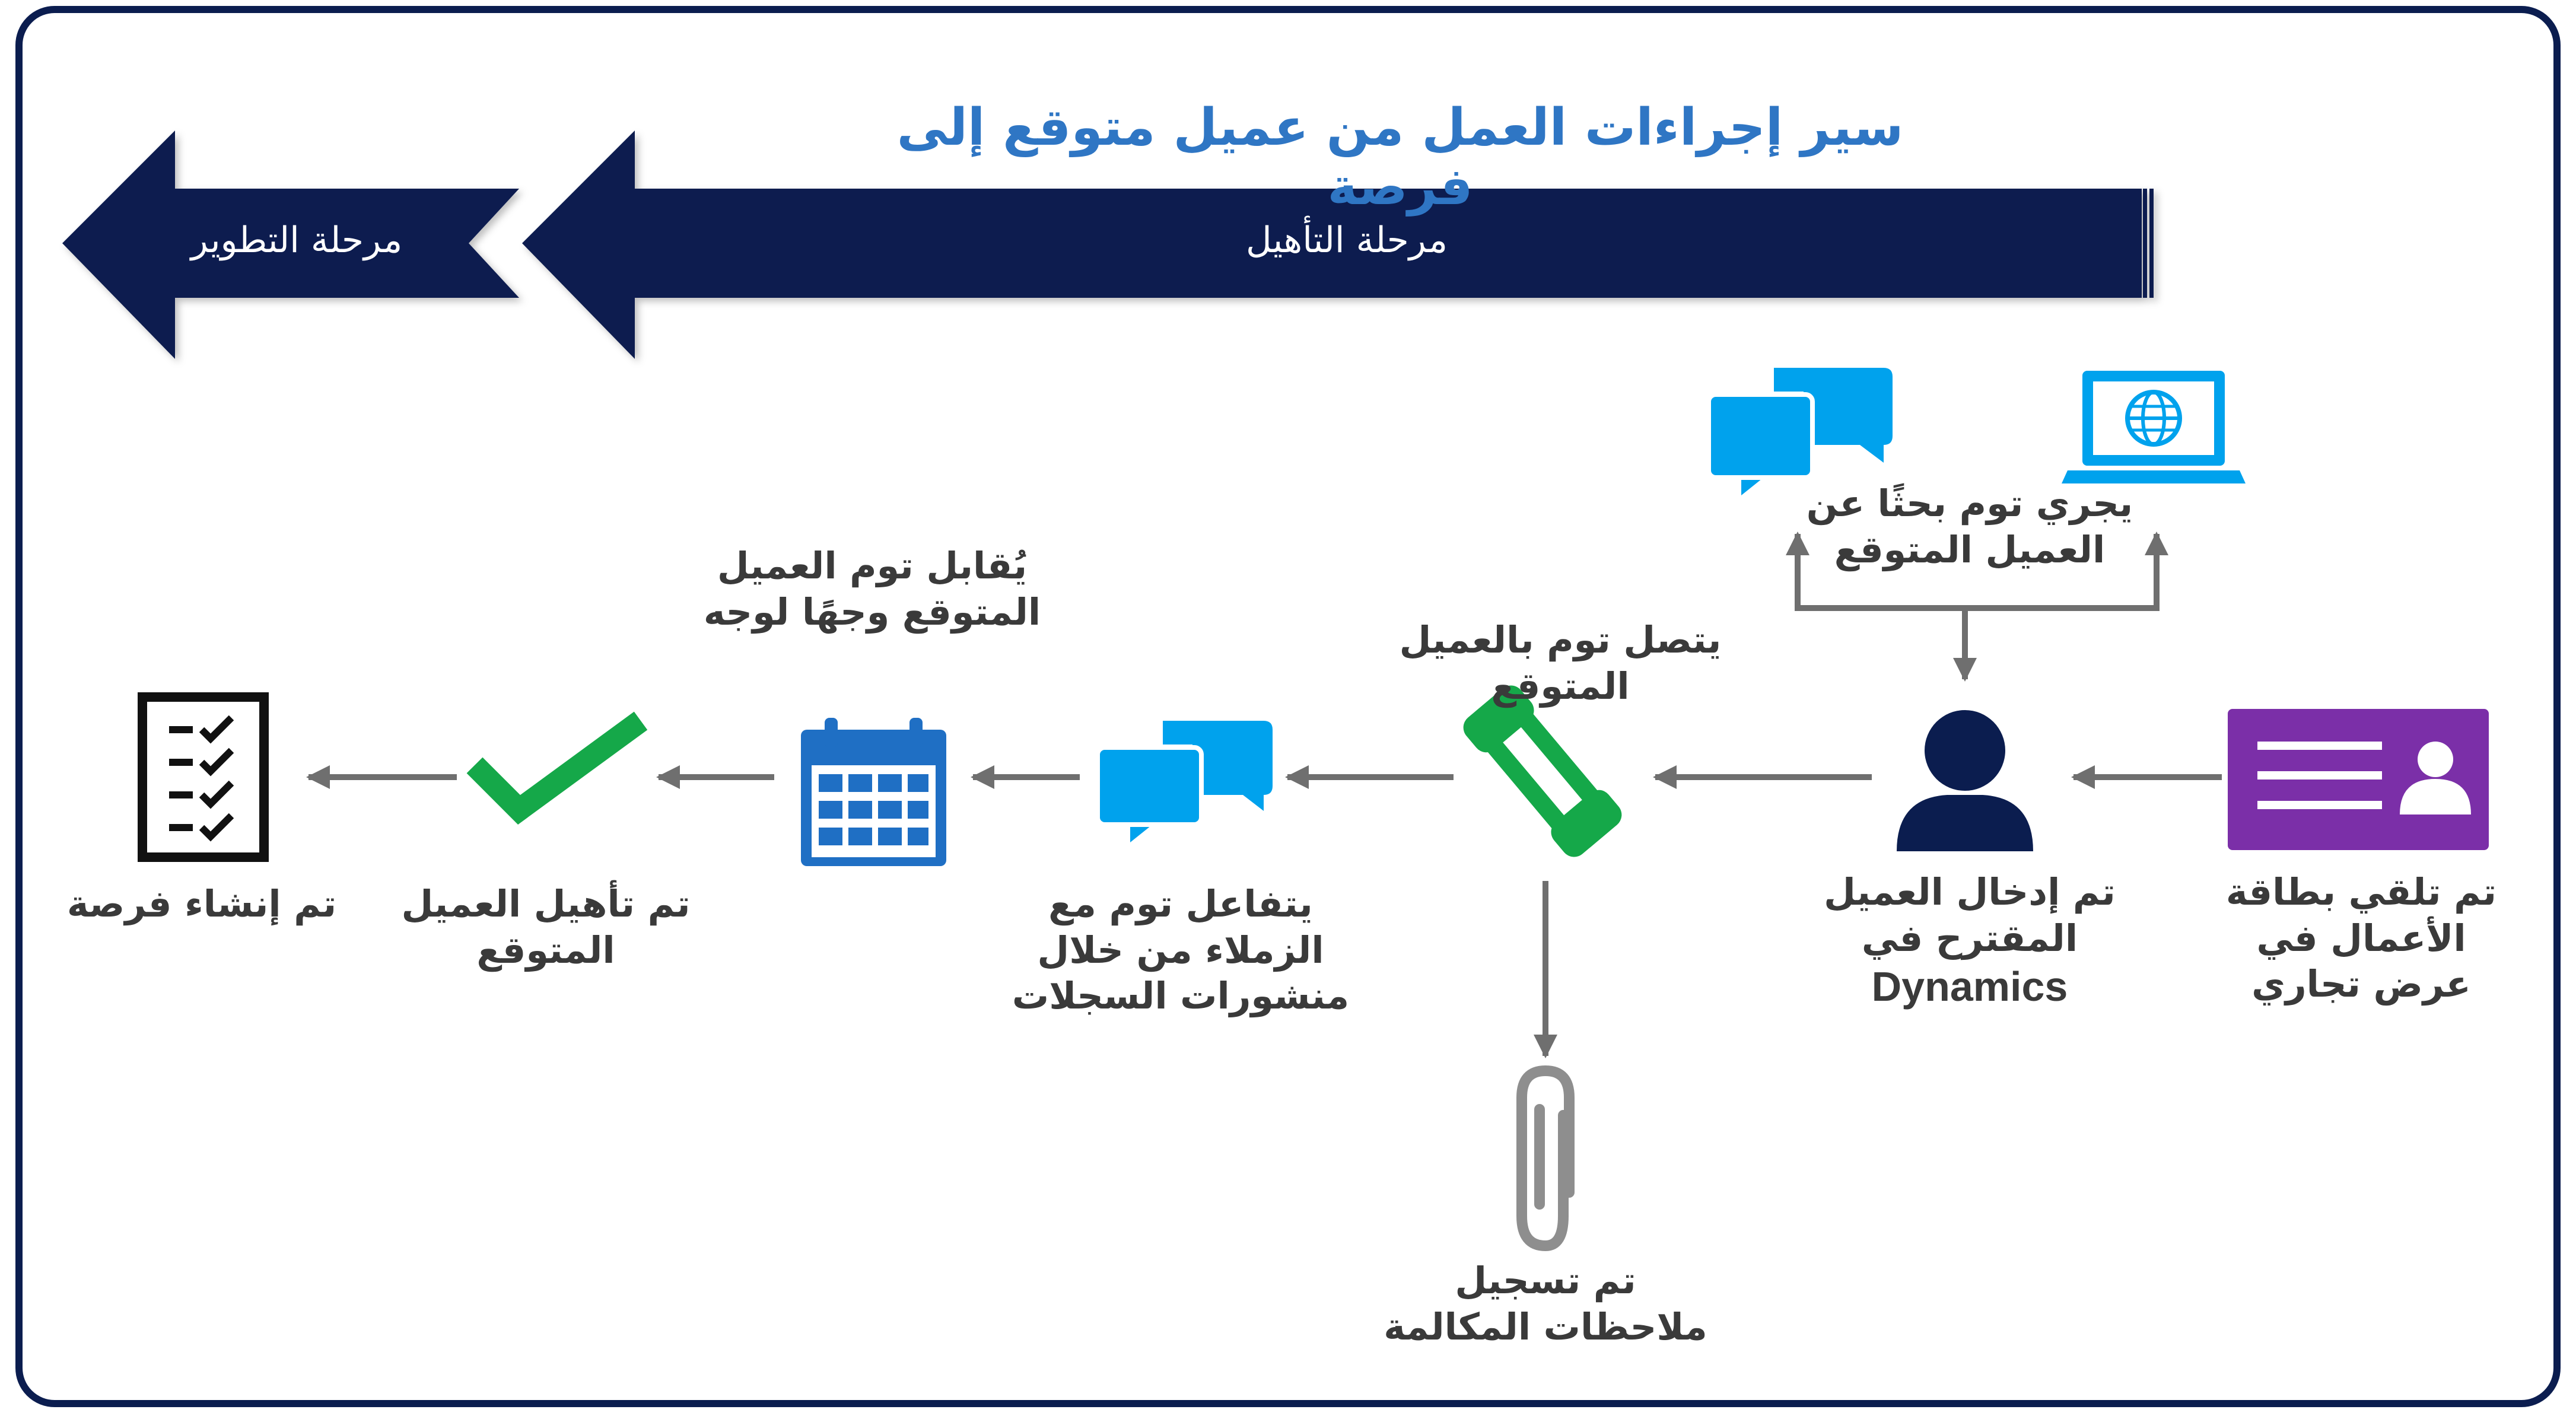 The image size is (2576, 1419). Describe the element at coordinates (296, 240) in the screenshot. I see `stage-develop-label: مرحلة التطوير` at that location.